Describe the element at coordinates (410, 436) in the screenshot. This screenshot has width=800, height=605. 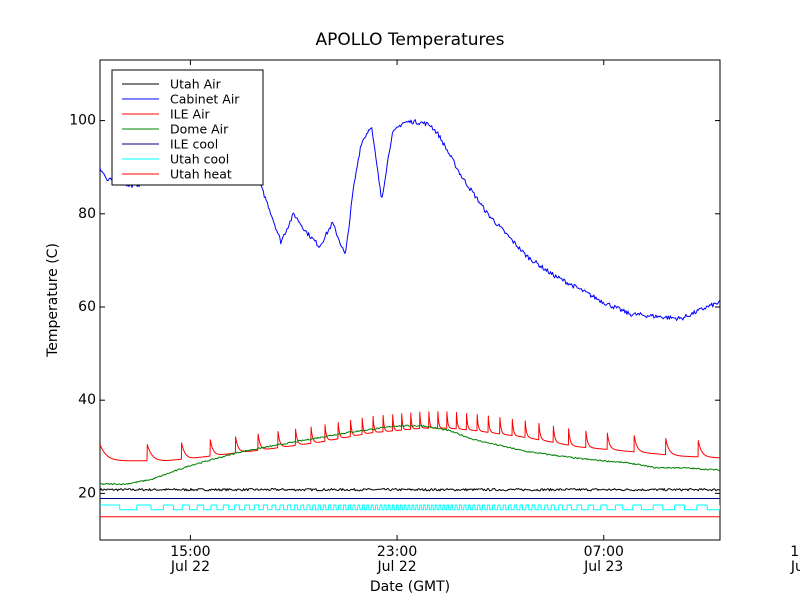
I see `series-line-ile-air` at that location.